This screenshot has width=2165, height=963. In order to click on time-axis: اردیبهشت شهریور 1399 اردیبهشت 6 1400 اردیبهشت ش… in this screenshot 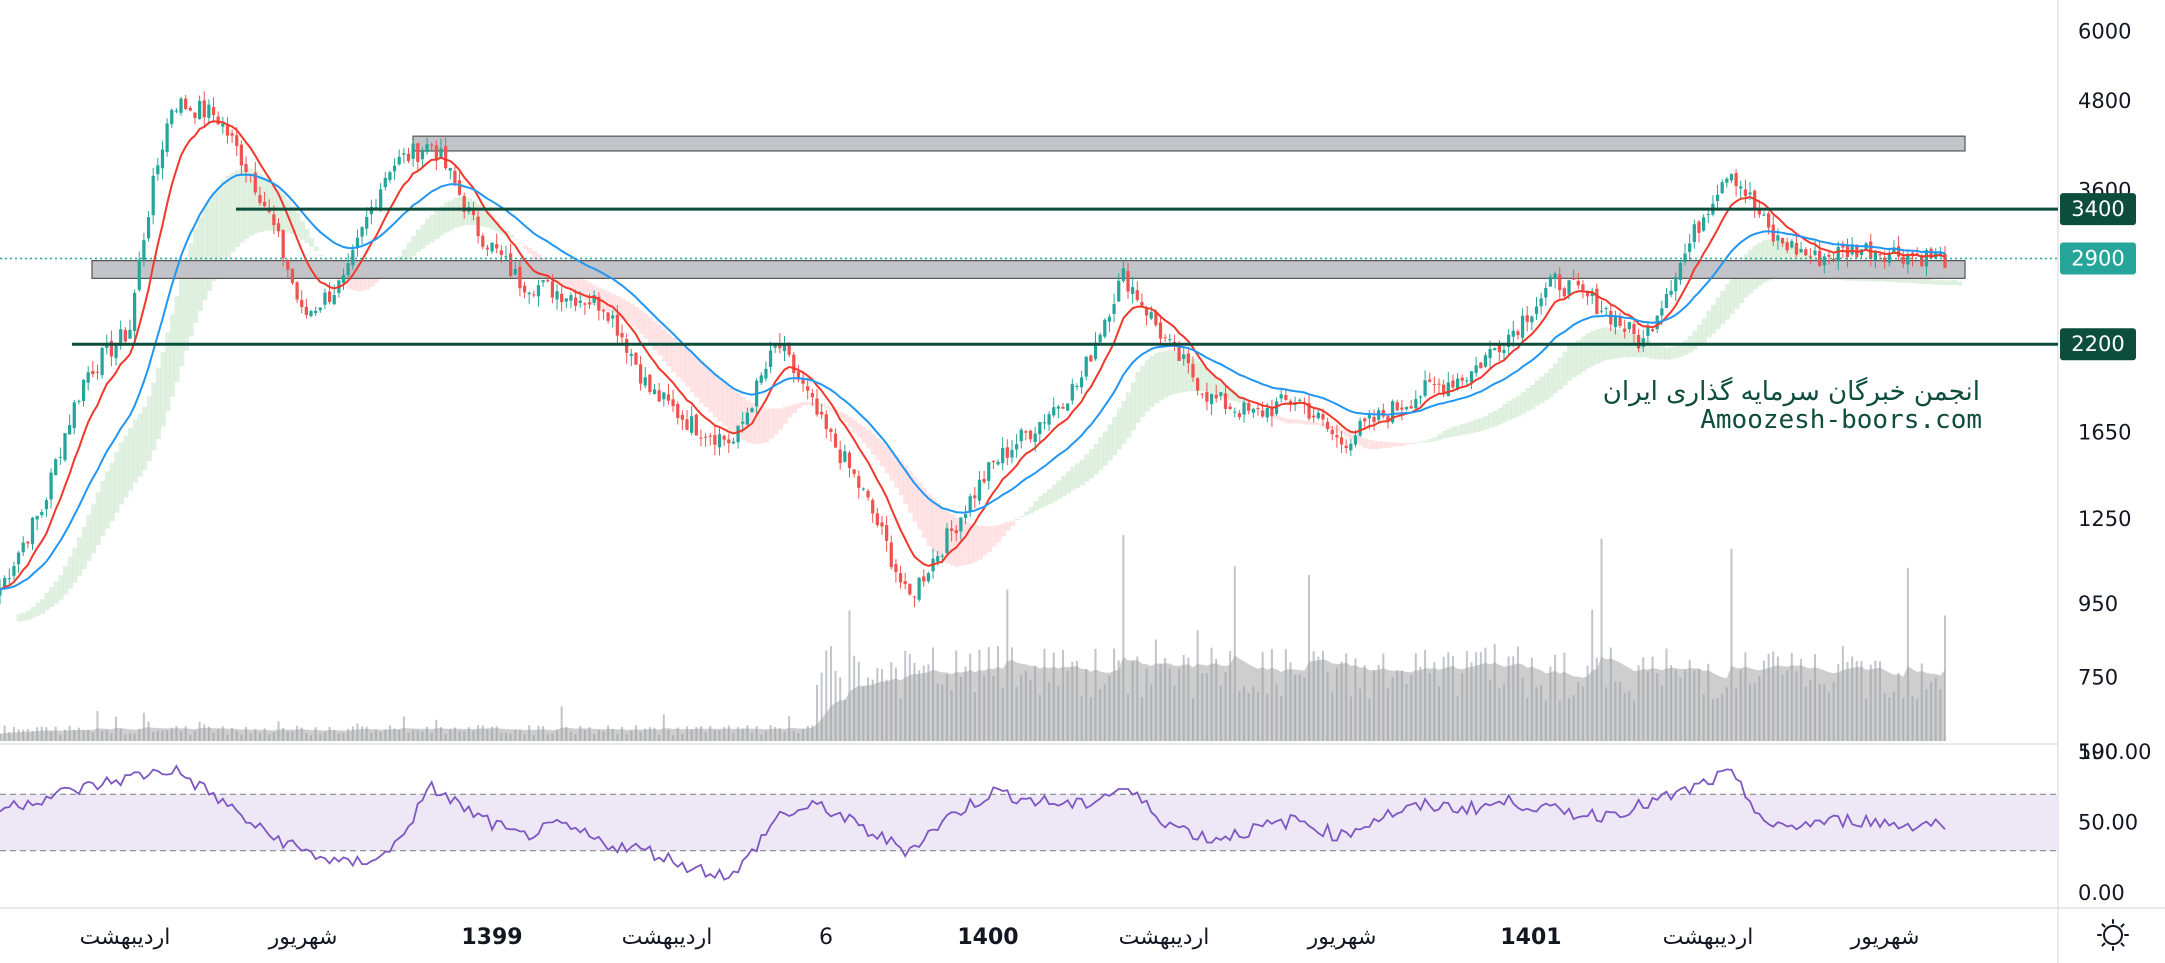, I will do `click(1000, 937)`.